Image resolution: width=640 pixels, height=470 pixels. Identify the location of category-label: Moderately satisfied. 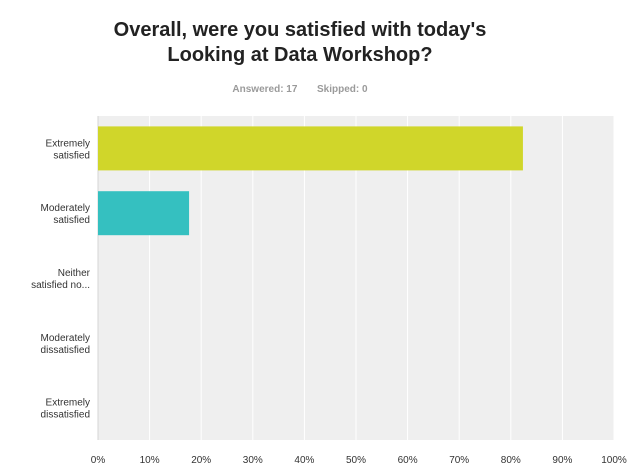
(65, 214).